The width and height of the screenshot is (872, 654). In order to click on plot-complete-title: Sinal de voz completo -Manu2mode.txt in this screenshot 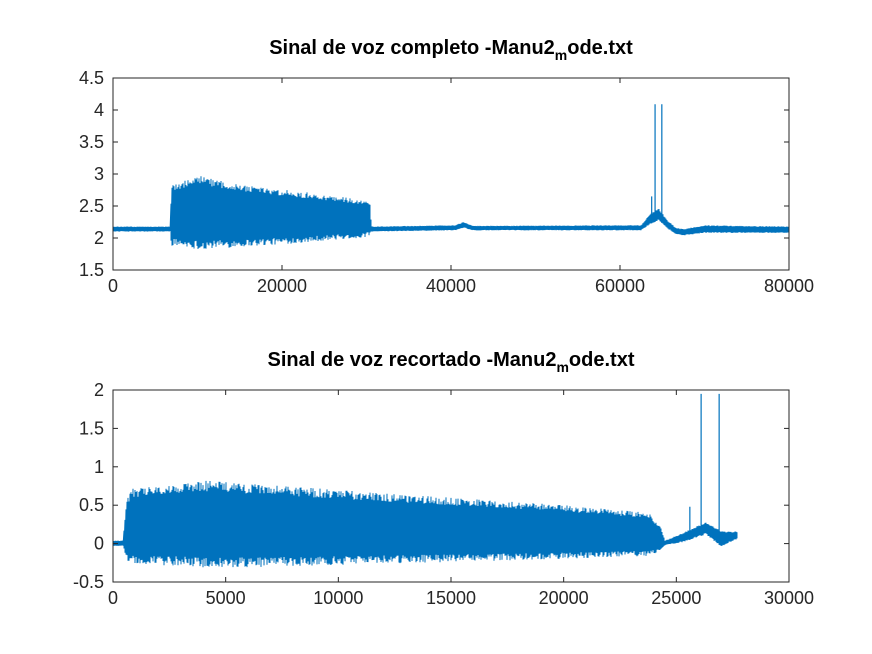, I will do `click(451, 50)`.